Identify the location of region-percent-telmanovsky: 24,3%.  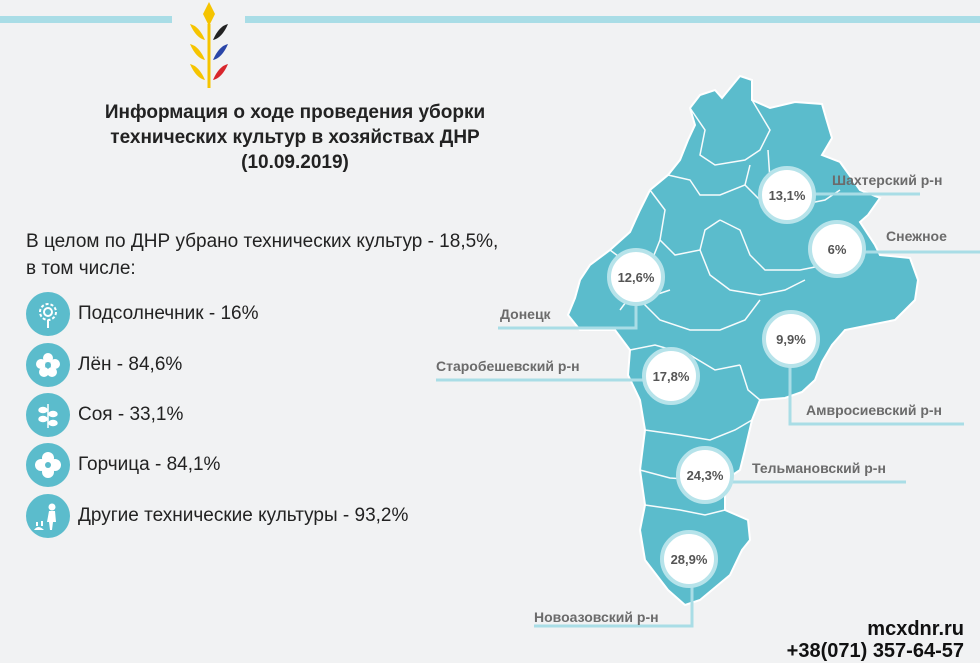
(705, 475).